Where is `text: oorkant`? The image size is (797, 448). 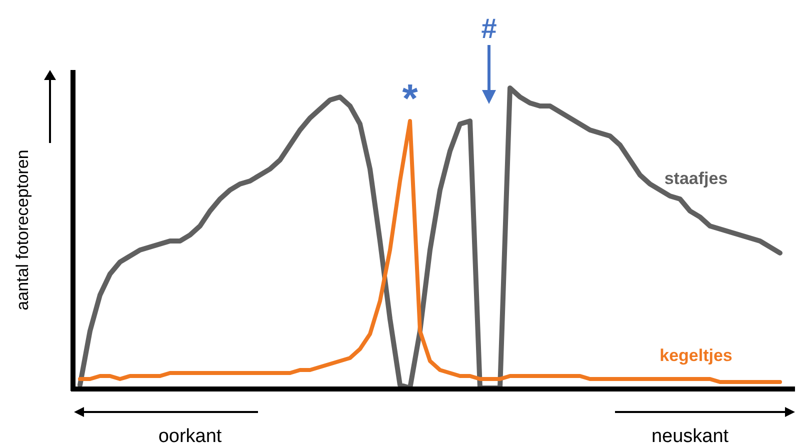 text: oorkant is located at coordinates (190, 436).